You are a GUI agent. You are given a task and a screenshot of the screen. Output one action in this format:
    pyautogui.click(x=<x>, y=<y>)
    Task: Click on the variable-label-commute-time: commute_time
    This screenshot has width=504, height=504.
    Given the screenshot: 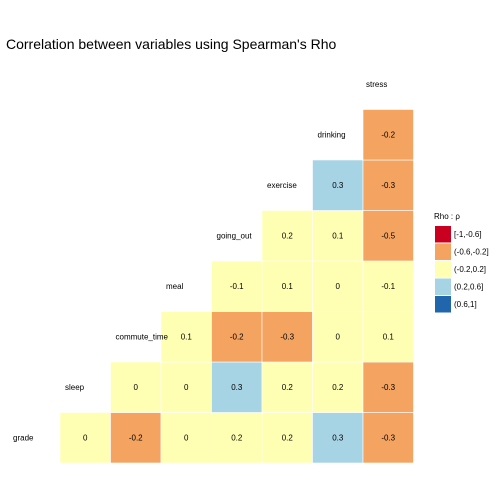 What is the action you would take?
    pyautogui.click(x=142, y=336)
    